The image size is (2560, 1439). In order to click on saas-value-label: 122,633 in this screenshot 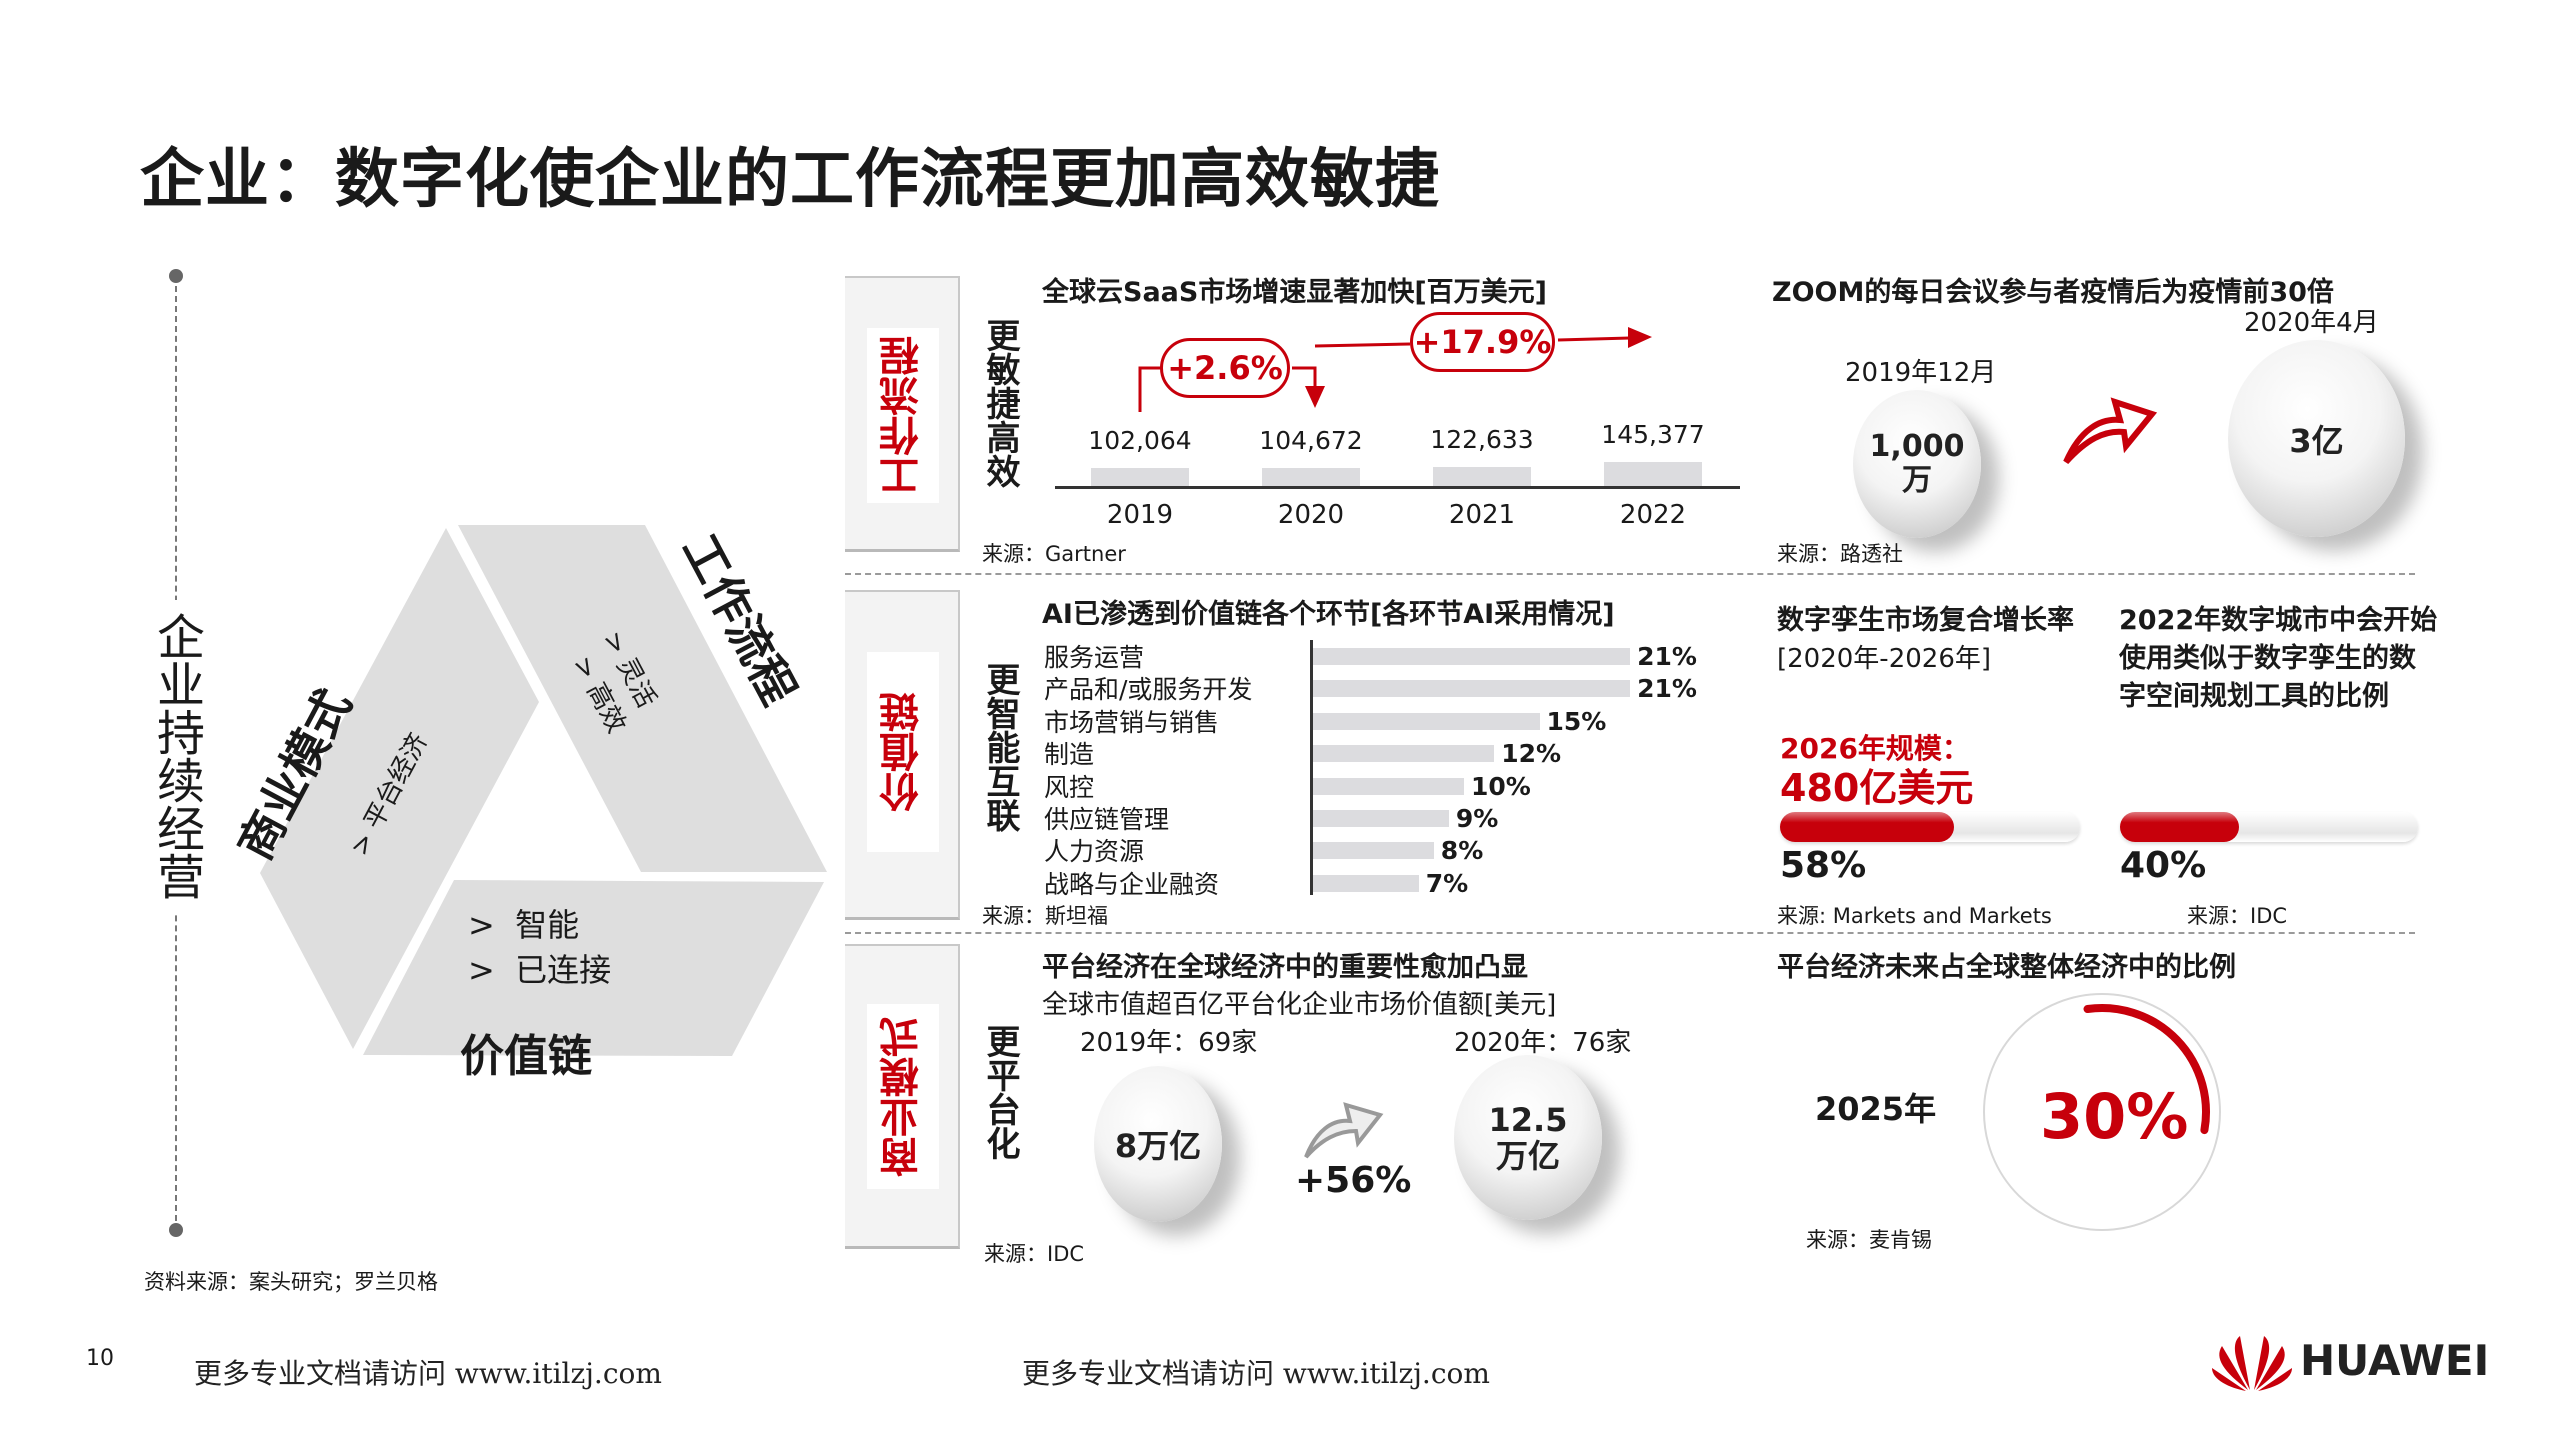, I will do `click(1482, 439)`.